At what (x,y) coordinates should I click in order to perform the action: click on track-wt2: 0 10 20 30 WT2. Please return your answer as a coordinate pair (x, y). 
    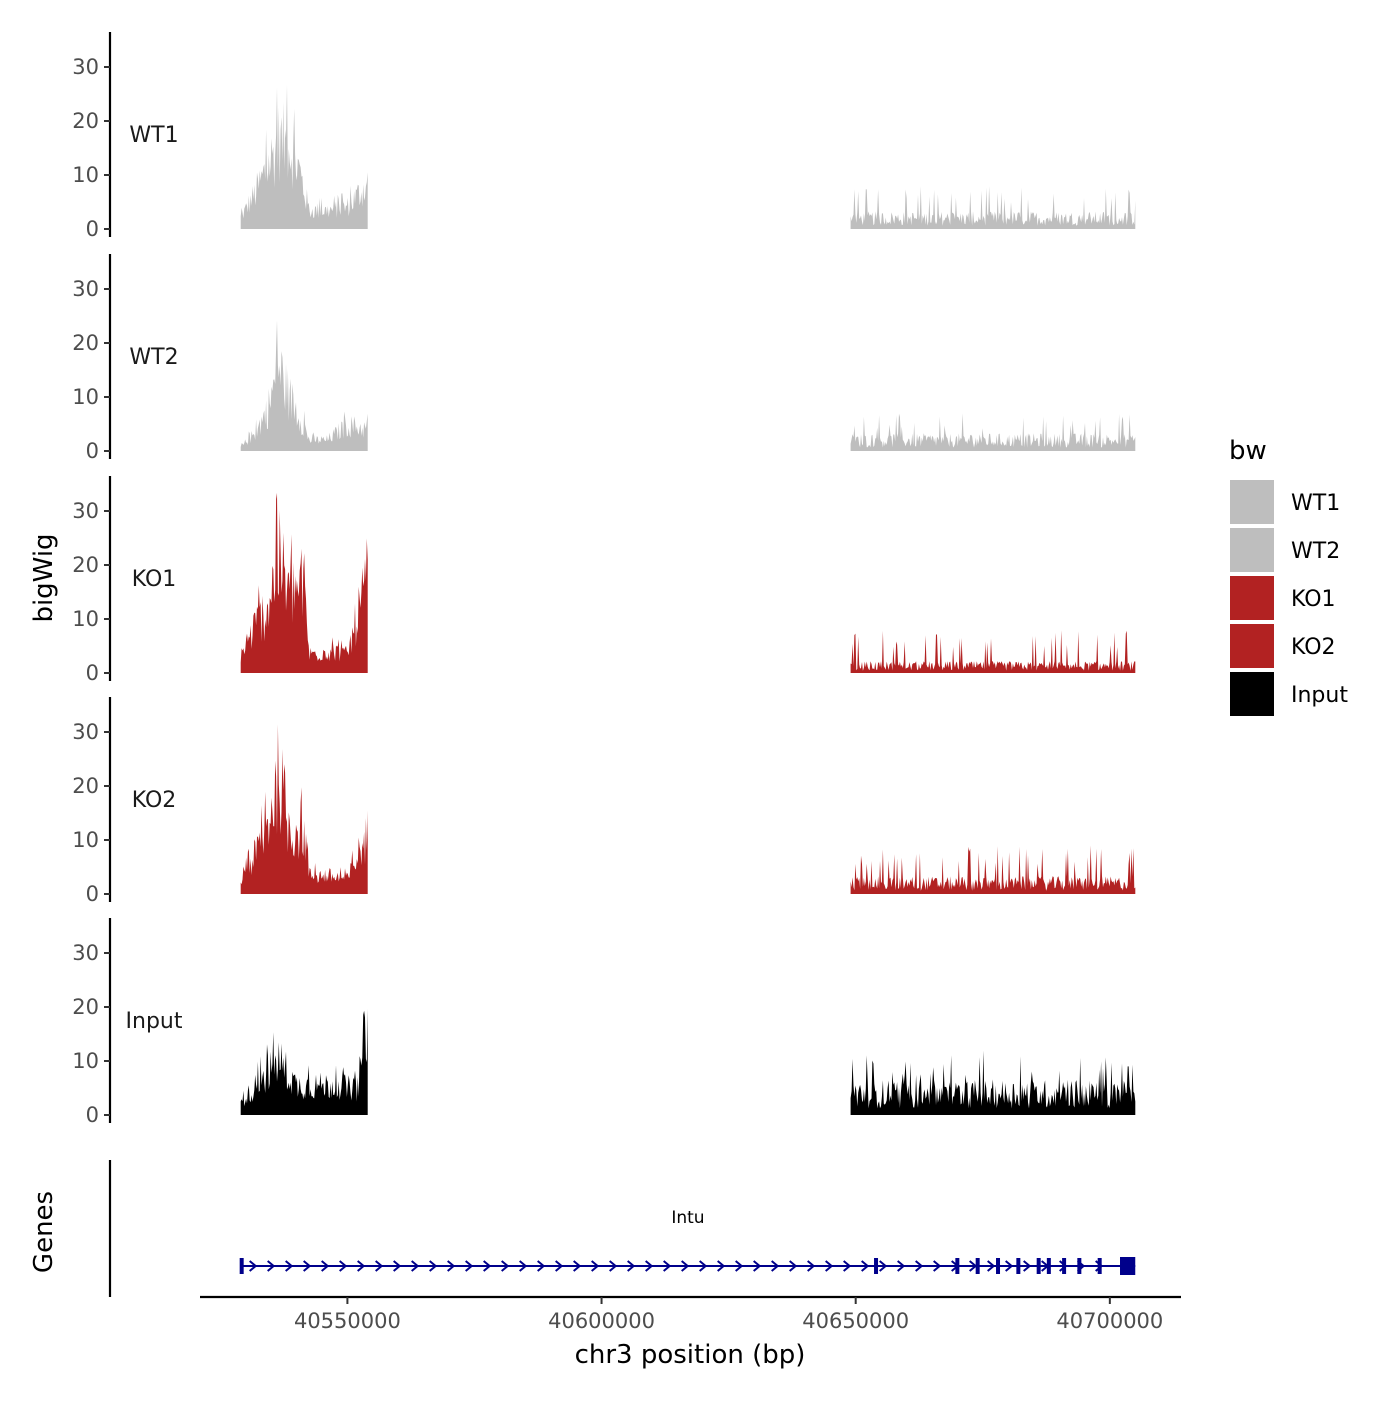
    Looking at the image, I should click on (604, 358).